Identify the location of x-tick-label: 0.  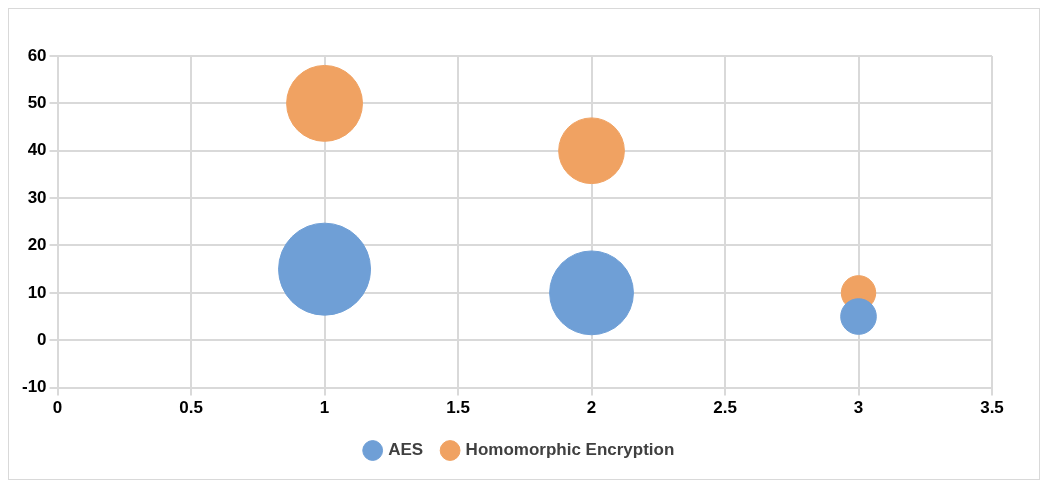
(57, 408).